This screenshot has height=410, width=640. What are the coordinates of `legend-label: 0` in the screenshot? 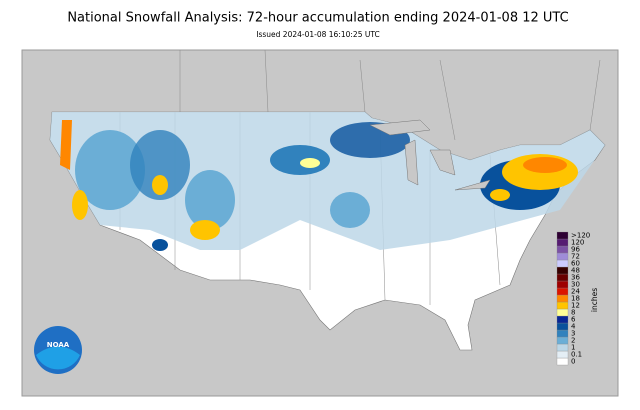 It's located at (573, 362).